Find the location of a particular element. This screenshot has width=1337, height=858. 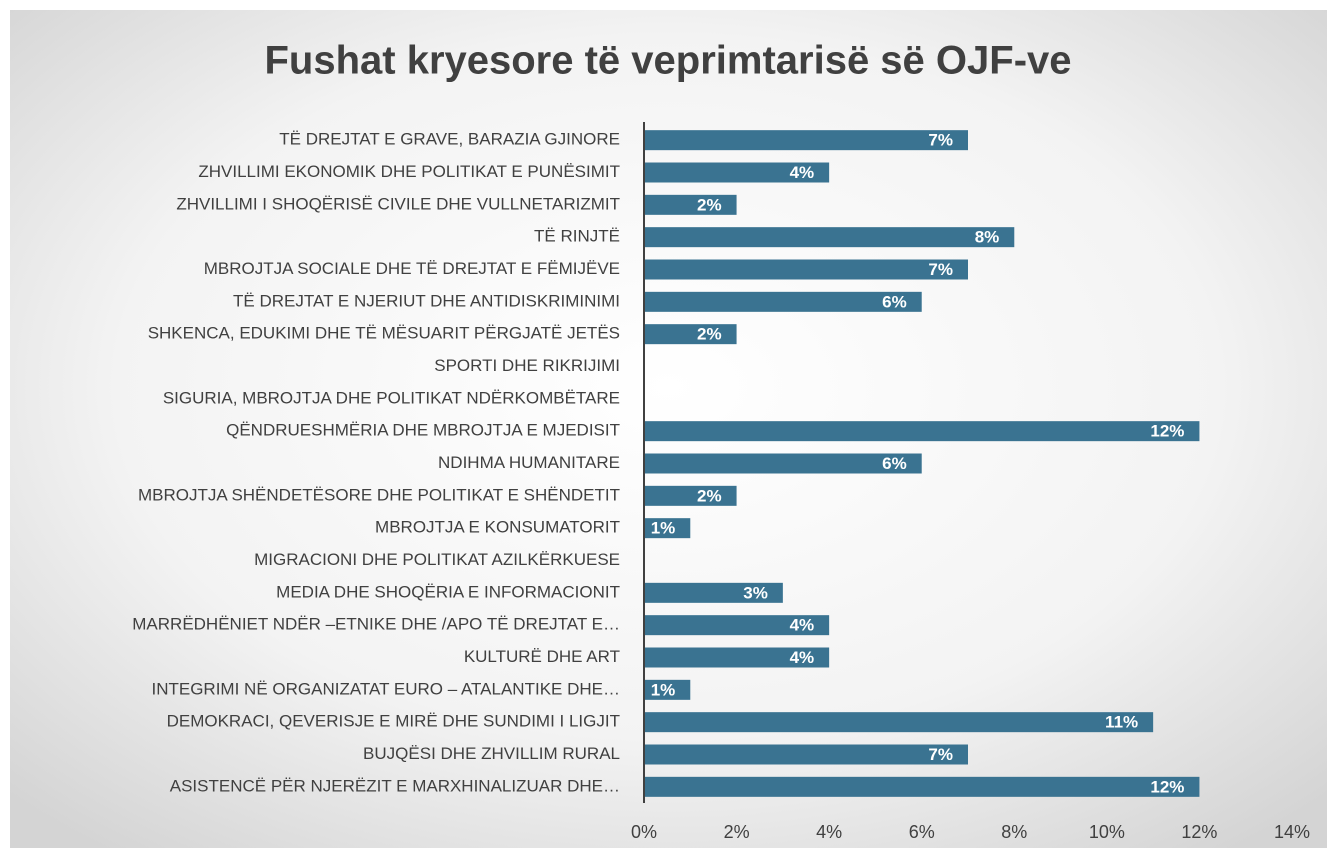

y-tick-label: SPORTI DHE RIKRIJIMI is located at coordinates (527, 365).